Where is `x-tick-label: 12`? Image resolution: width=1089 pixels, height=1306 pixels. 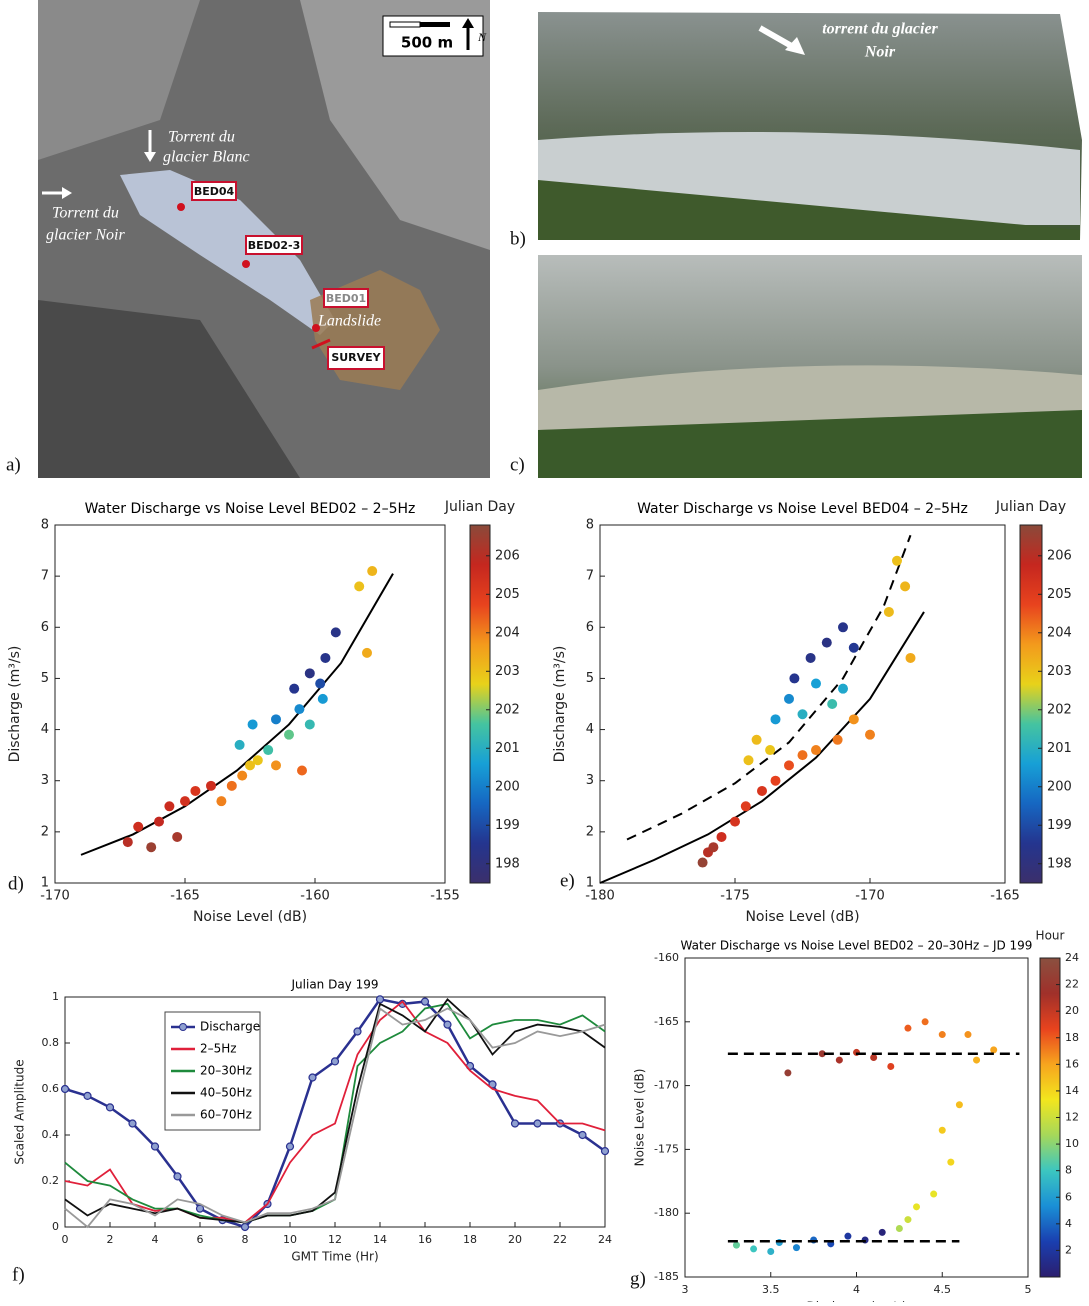 x-tick-label: 12 is located at coordinates (335, 1239).